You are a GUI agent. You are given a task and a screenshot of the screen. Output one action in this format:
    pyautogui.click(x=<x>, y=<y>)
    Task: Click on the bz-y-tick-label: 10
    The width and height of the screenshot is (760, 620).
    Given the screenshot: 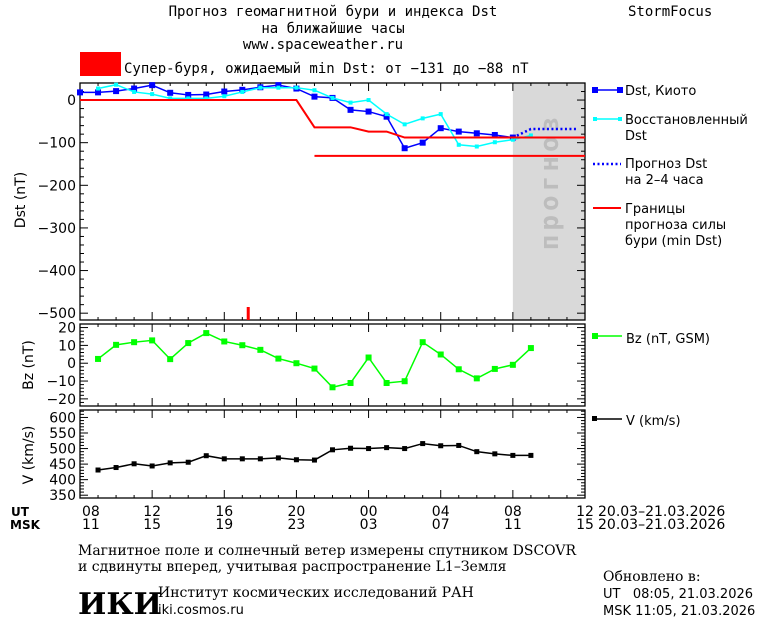 What is the action you would take?
    pyautogui.click(x=67, y=346)
    